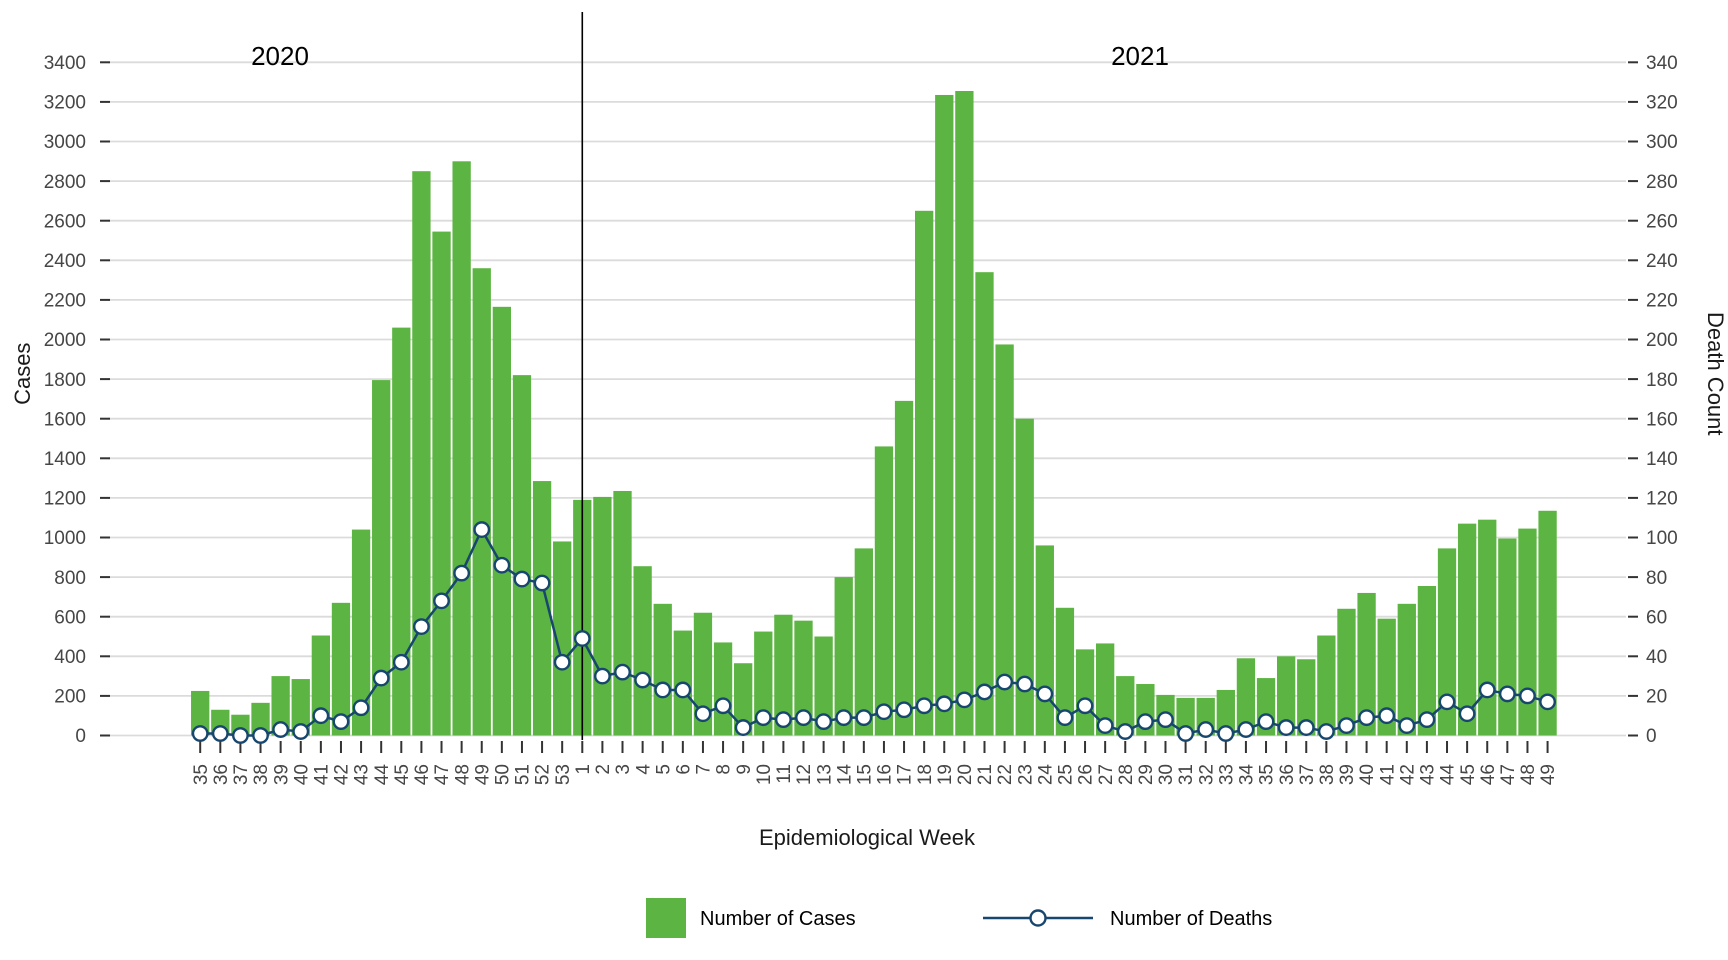 The height and width of the screenshot is (960, 1728). What do you see at coordinates (1186, 774) in the screenshot?
I see `x-tick-label: 31` at bounding box center [1186, 774].